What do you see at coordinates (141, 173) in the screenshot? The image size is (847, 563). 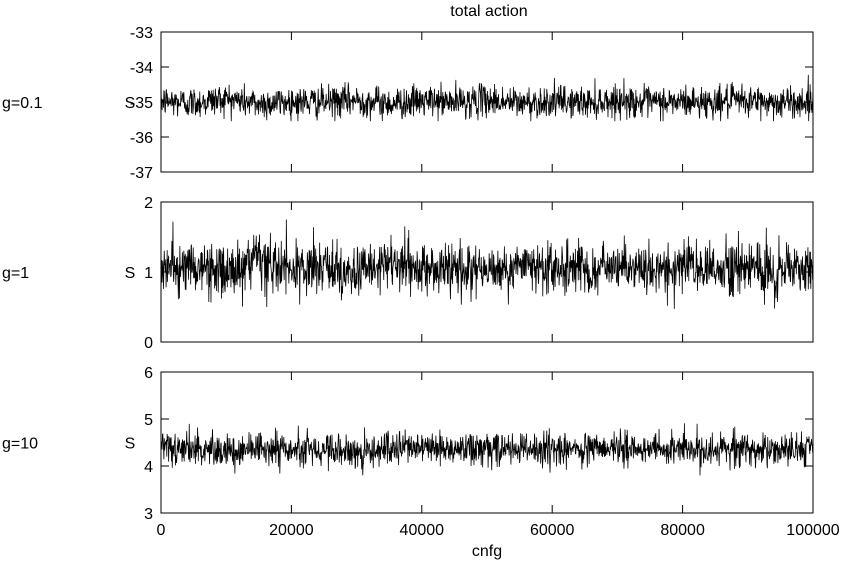 I see `y-tick-label: -37` at bounding box center [141, 173].